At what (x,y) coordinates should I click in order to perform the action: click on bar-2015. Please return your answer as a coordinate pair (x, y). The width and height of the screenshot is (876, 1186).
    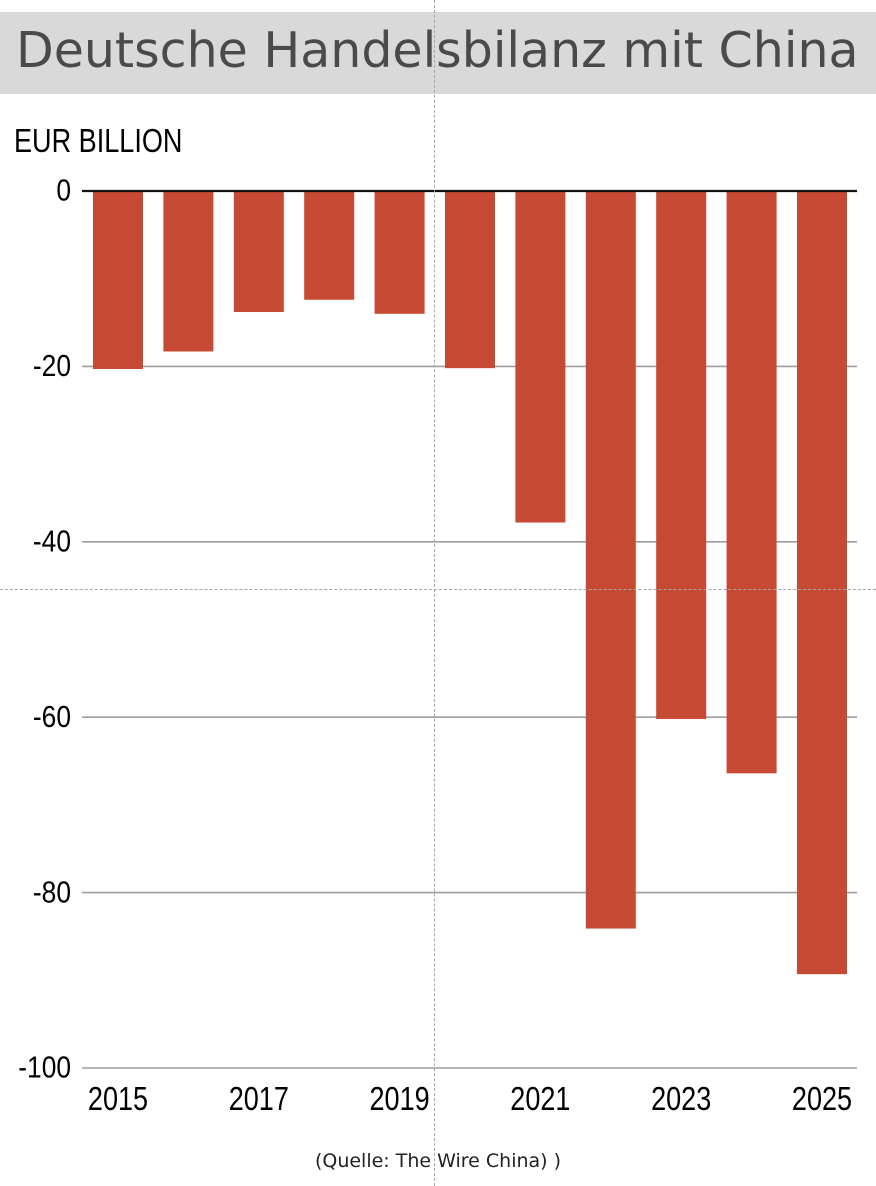
    Looking at the image, I should click on (118, 280).